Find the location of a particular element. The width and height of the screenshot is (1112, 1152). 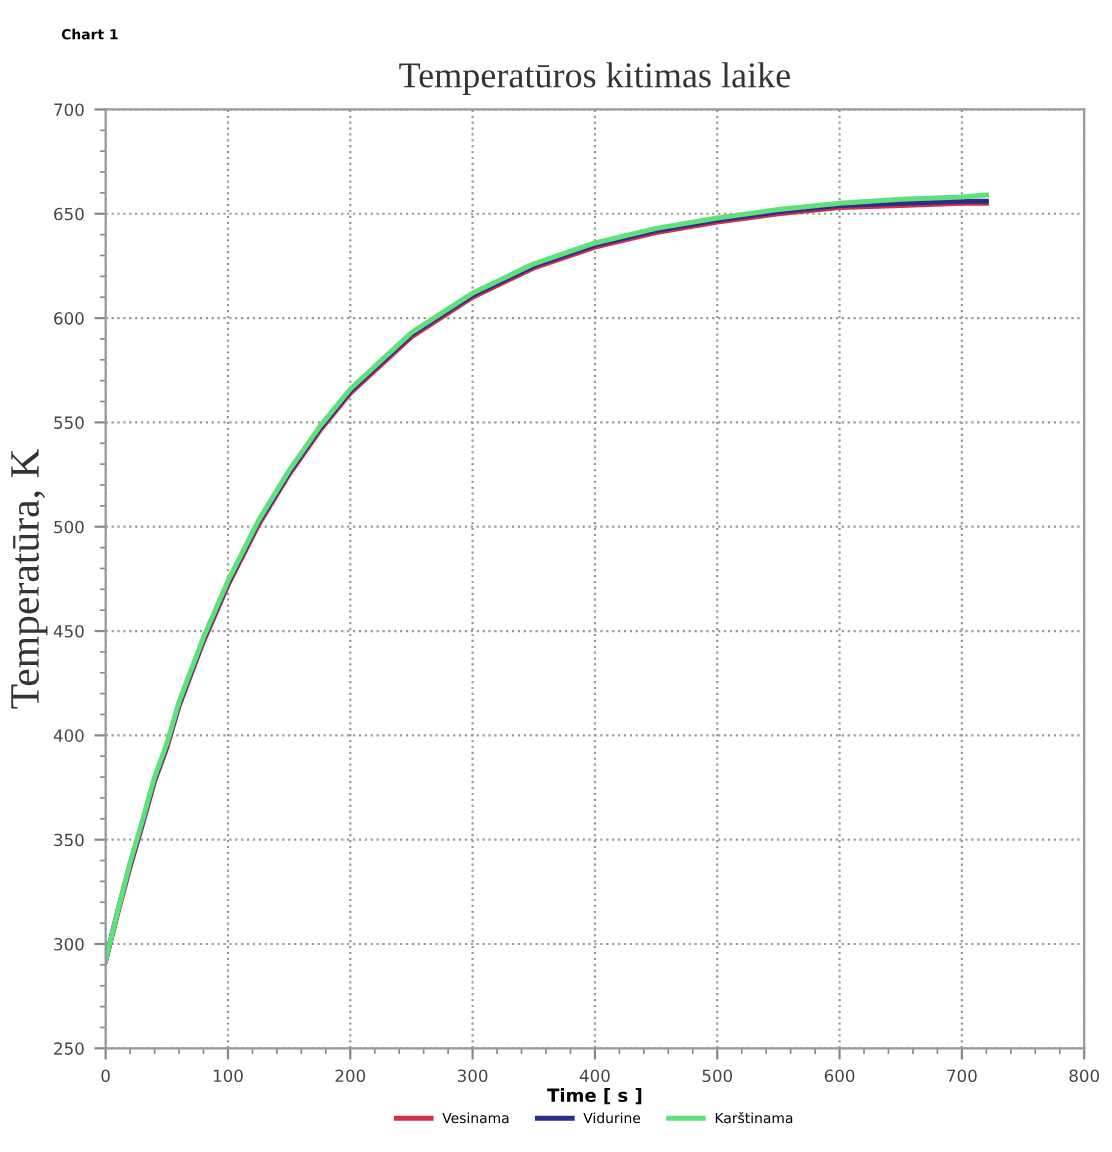

y-tick-label: 450 is located at coordinates (68, 631).